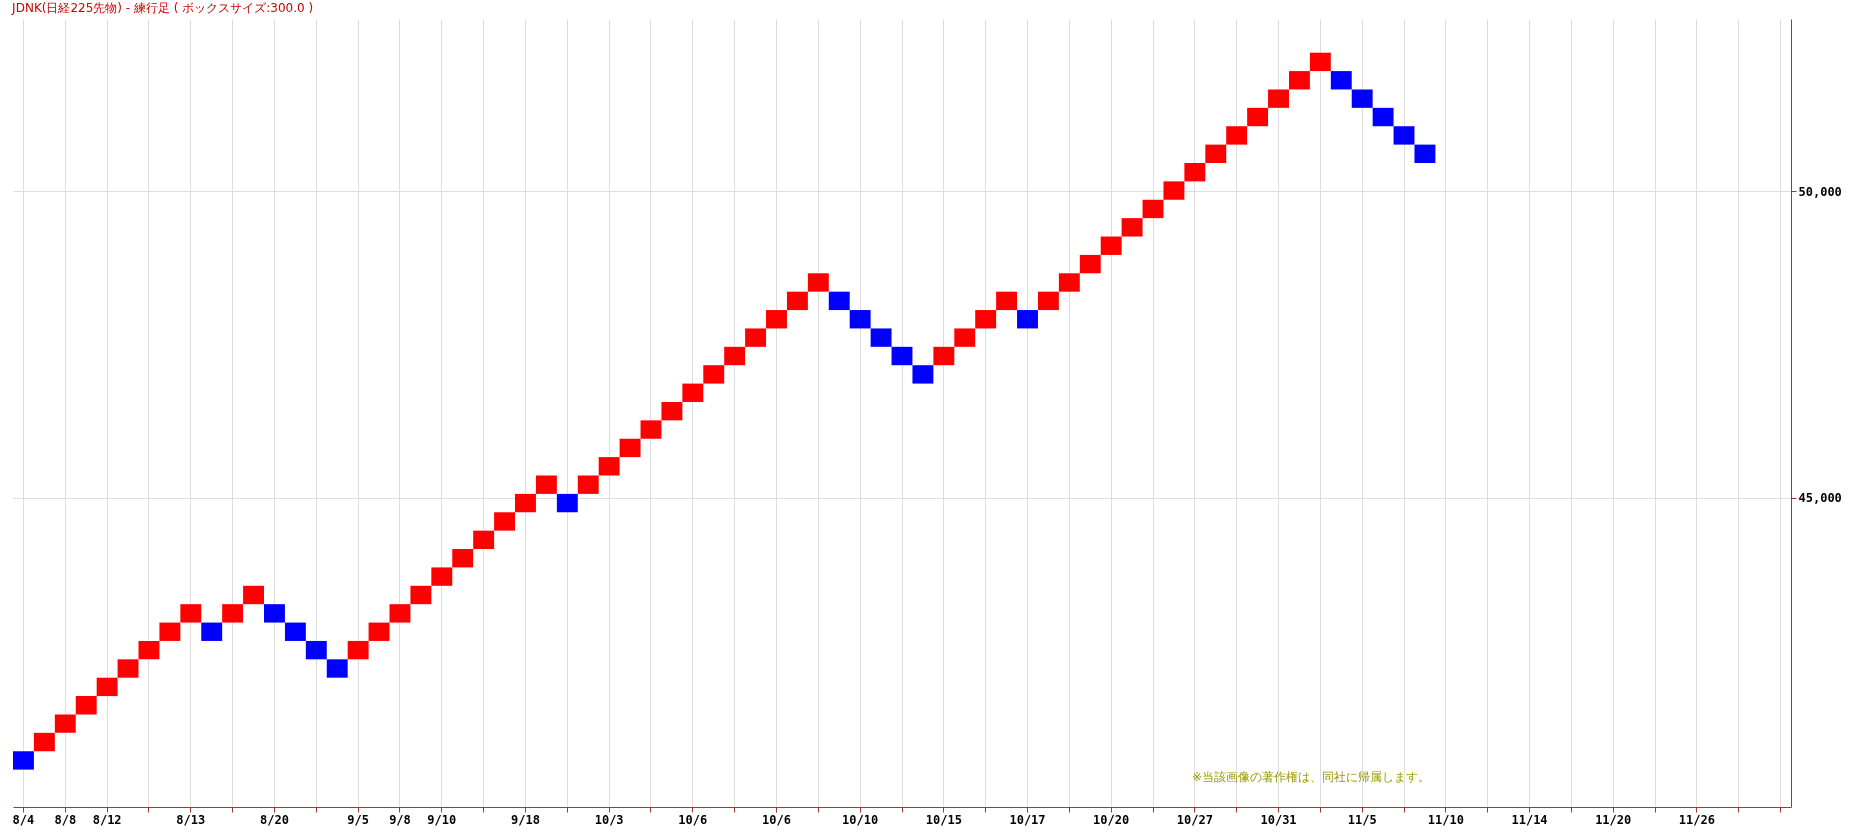  Describe the element at coordinates (1111, 819) in the screenshot. I see `x-tick-label: 10/20` at that location.